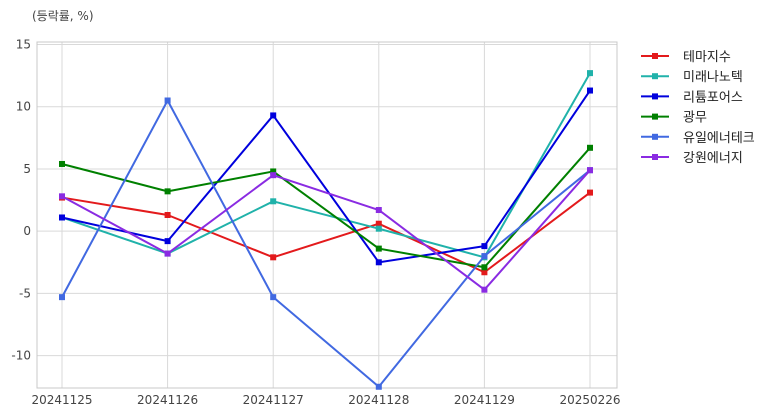 The width and height of the screenshot is (780, 416). What do you see at coordinates (167, 400) in the screenshot?
I see `x-tick-label: 20241126` at bounding box center [167, 400].